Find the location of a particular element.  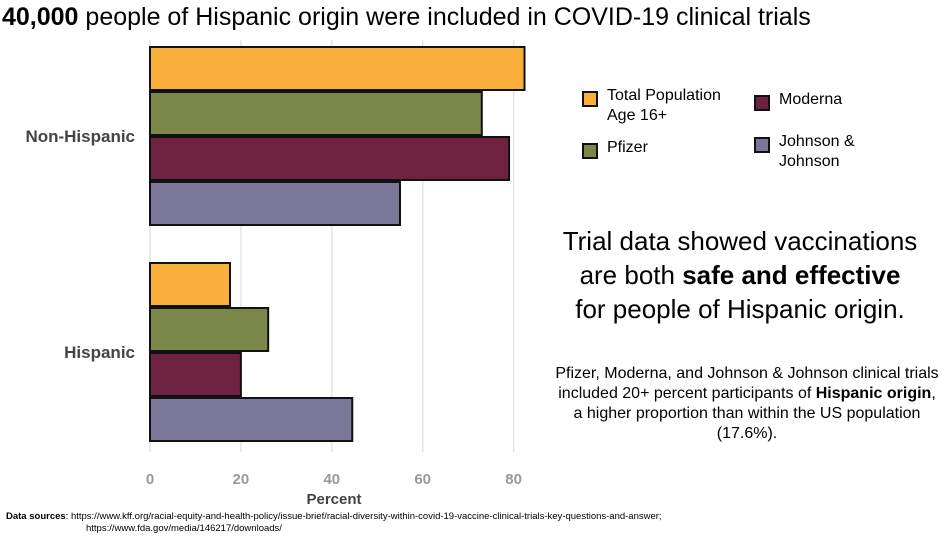

legend-swatch-pfizer is located at coordinates (590, 151).